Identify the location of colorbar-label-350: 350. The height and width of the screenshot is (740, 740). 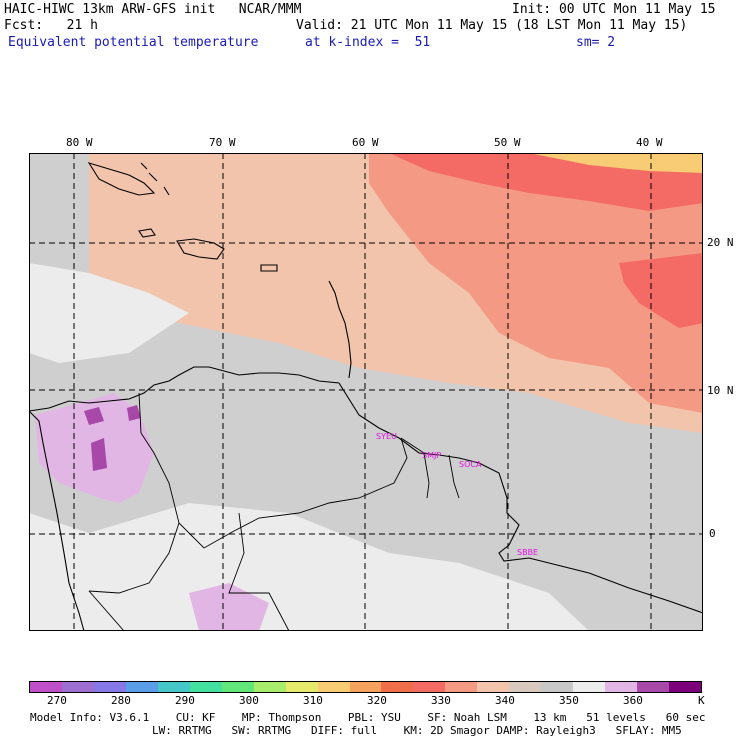
(569, 700).